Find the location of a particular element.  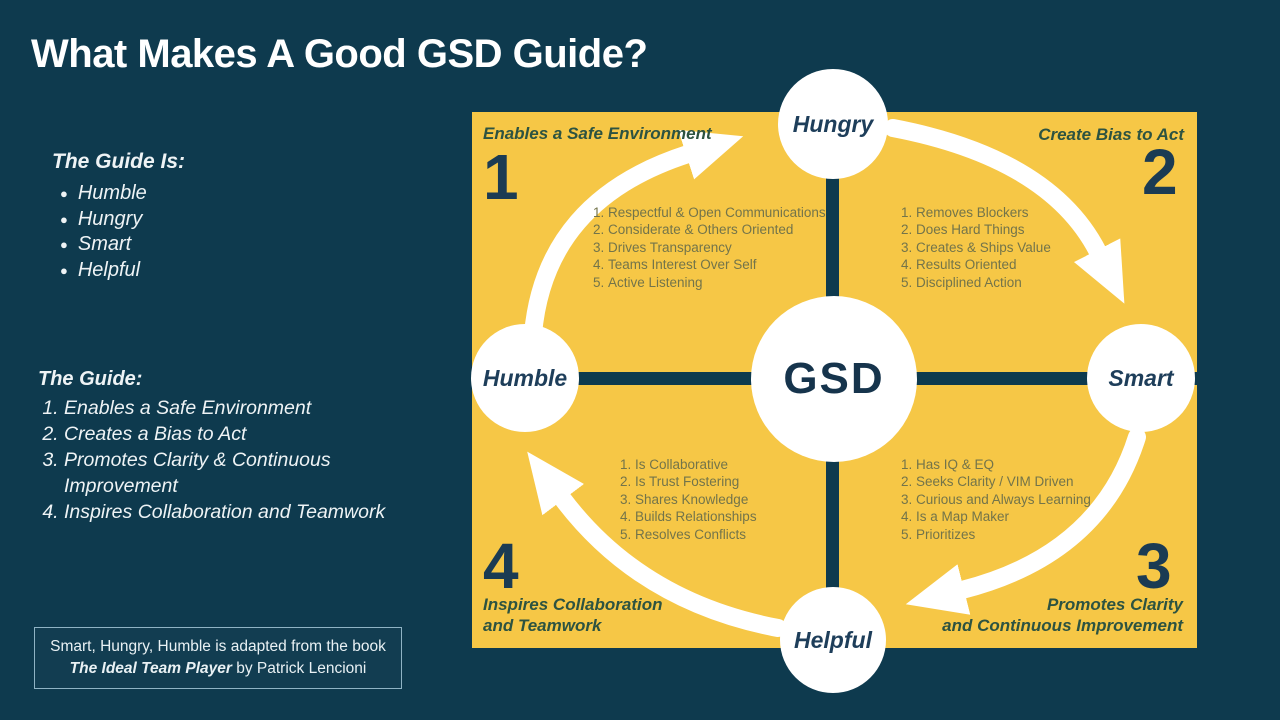

list-item: Helpful is located at coordinates (122, 271).